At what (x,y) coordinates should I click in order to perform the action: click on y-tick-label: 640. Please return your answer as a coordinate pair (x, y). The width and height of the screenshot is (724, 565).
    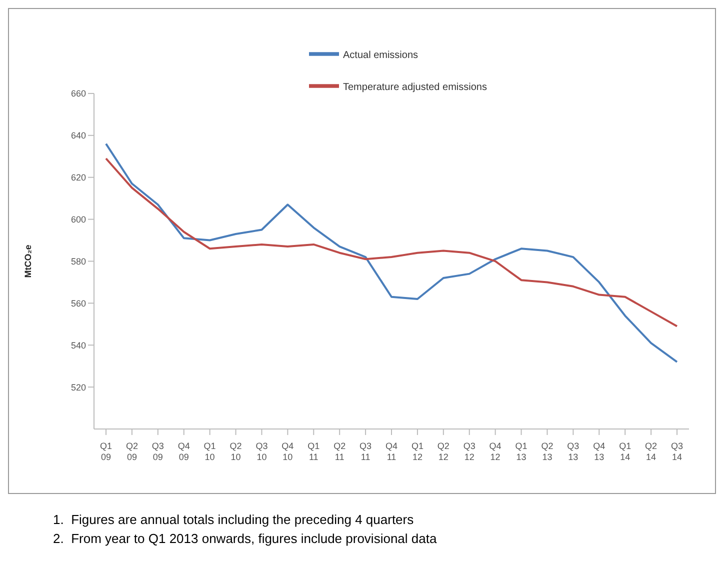
    Looking at the image, I should click on (78, 135).